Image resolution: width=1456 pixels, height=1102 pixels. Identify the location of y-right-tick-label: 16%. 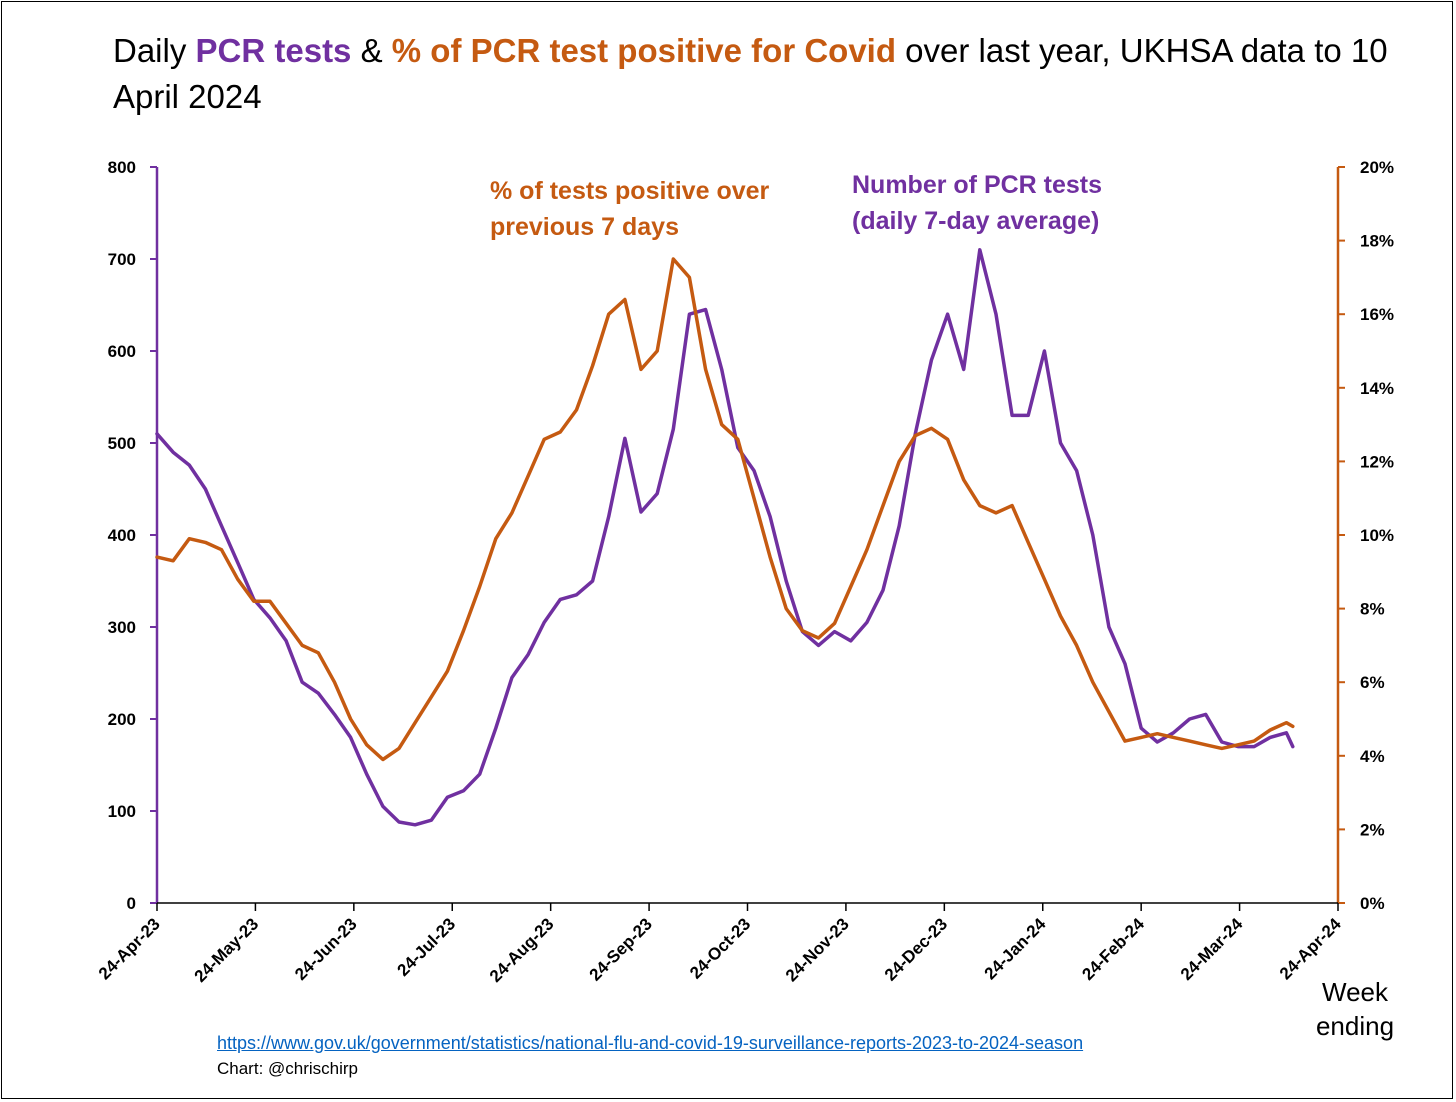
(1377, 314).